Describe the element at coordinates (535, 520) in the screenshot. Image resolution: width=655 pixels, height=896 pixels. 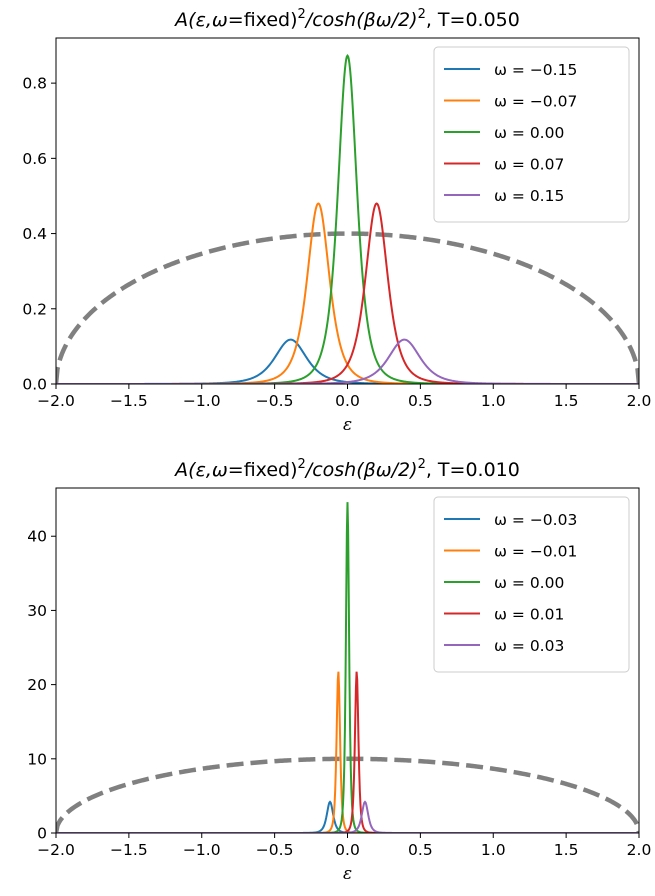
I see `legend-entry-label: ω = −0.03` at that location.